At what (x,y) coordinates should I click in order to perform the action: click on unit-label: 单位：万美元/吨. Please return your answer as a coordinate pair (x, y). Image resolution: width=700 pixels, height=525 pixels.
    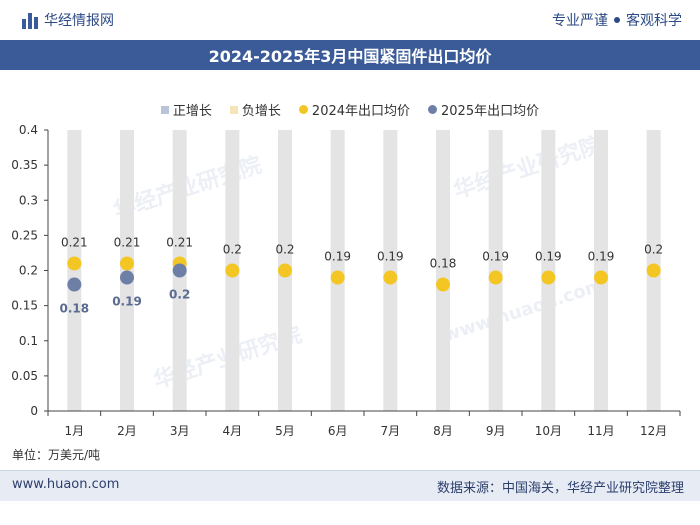
    Looking at the image, I should click on (56, 455).